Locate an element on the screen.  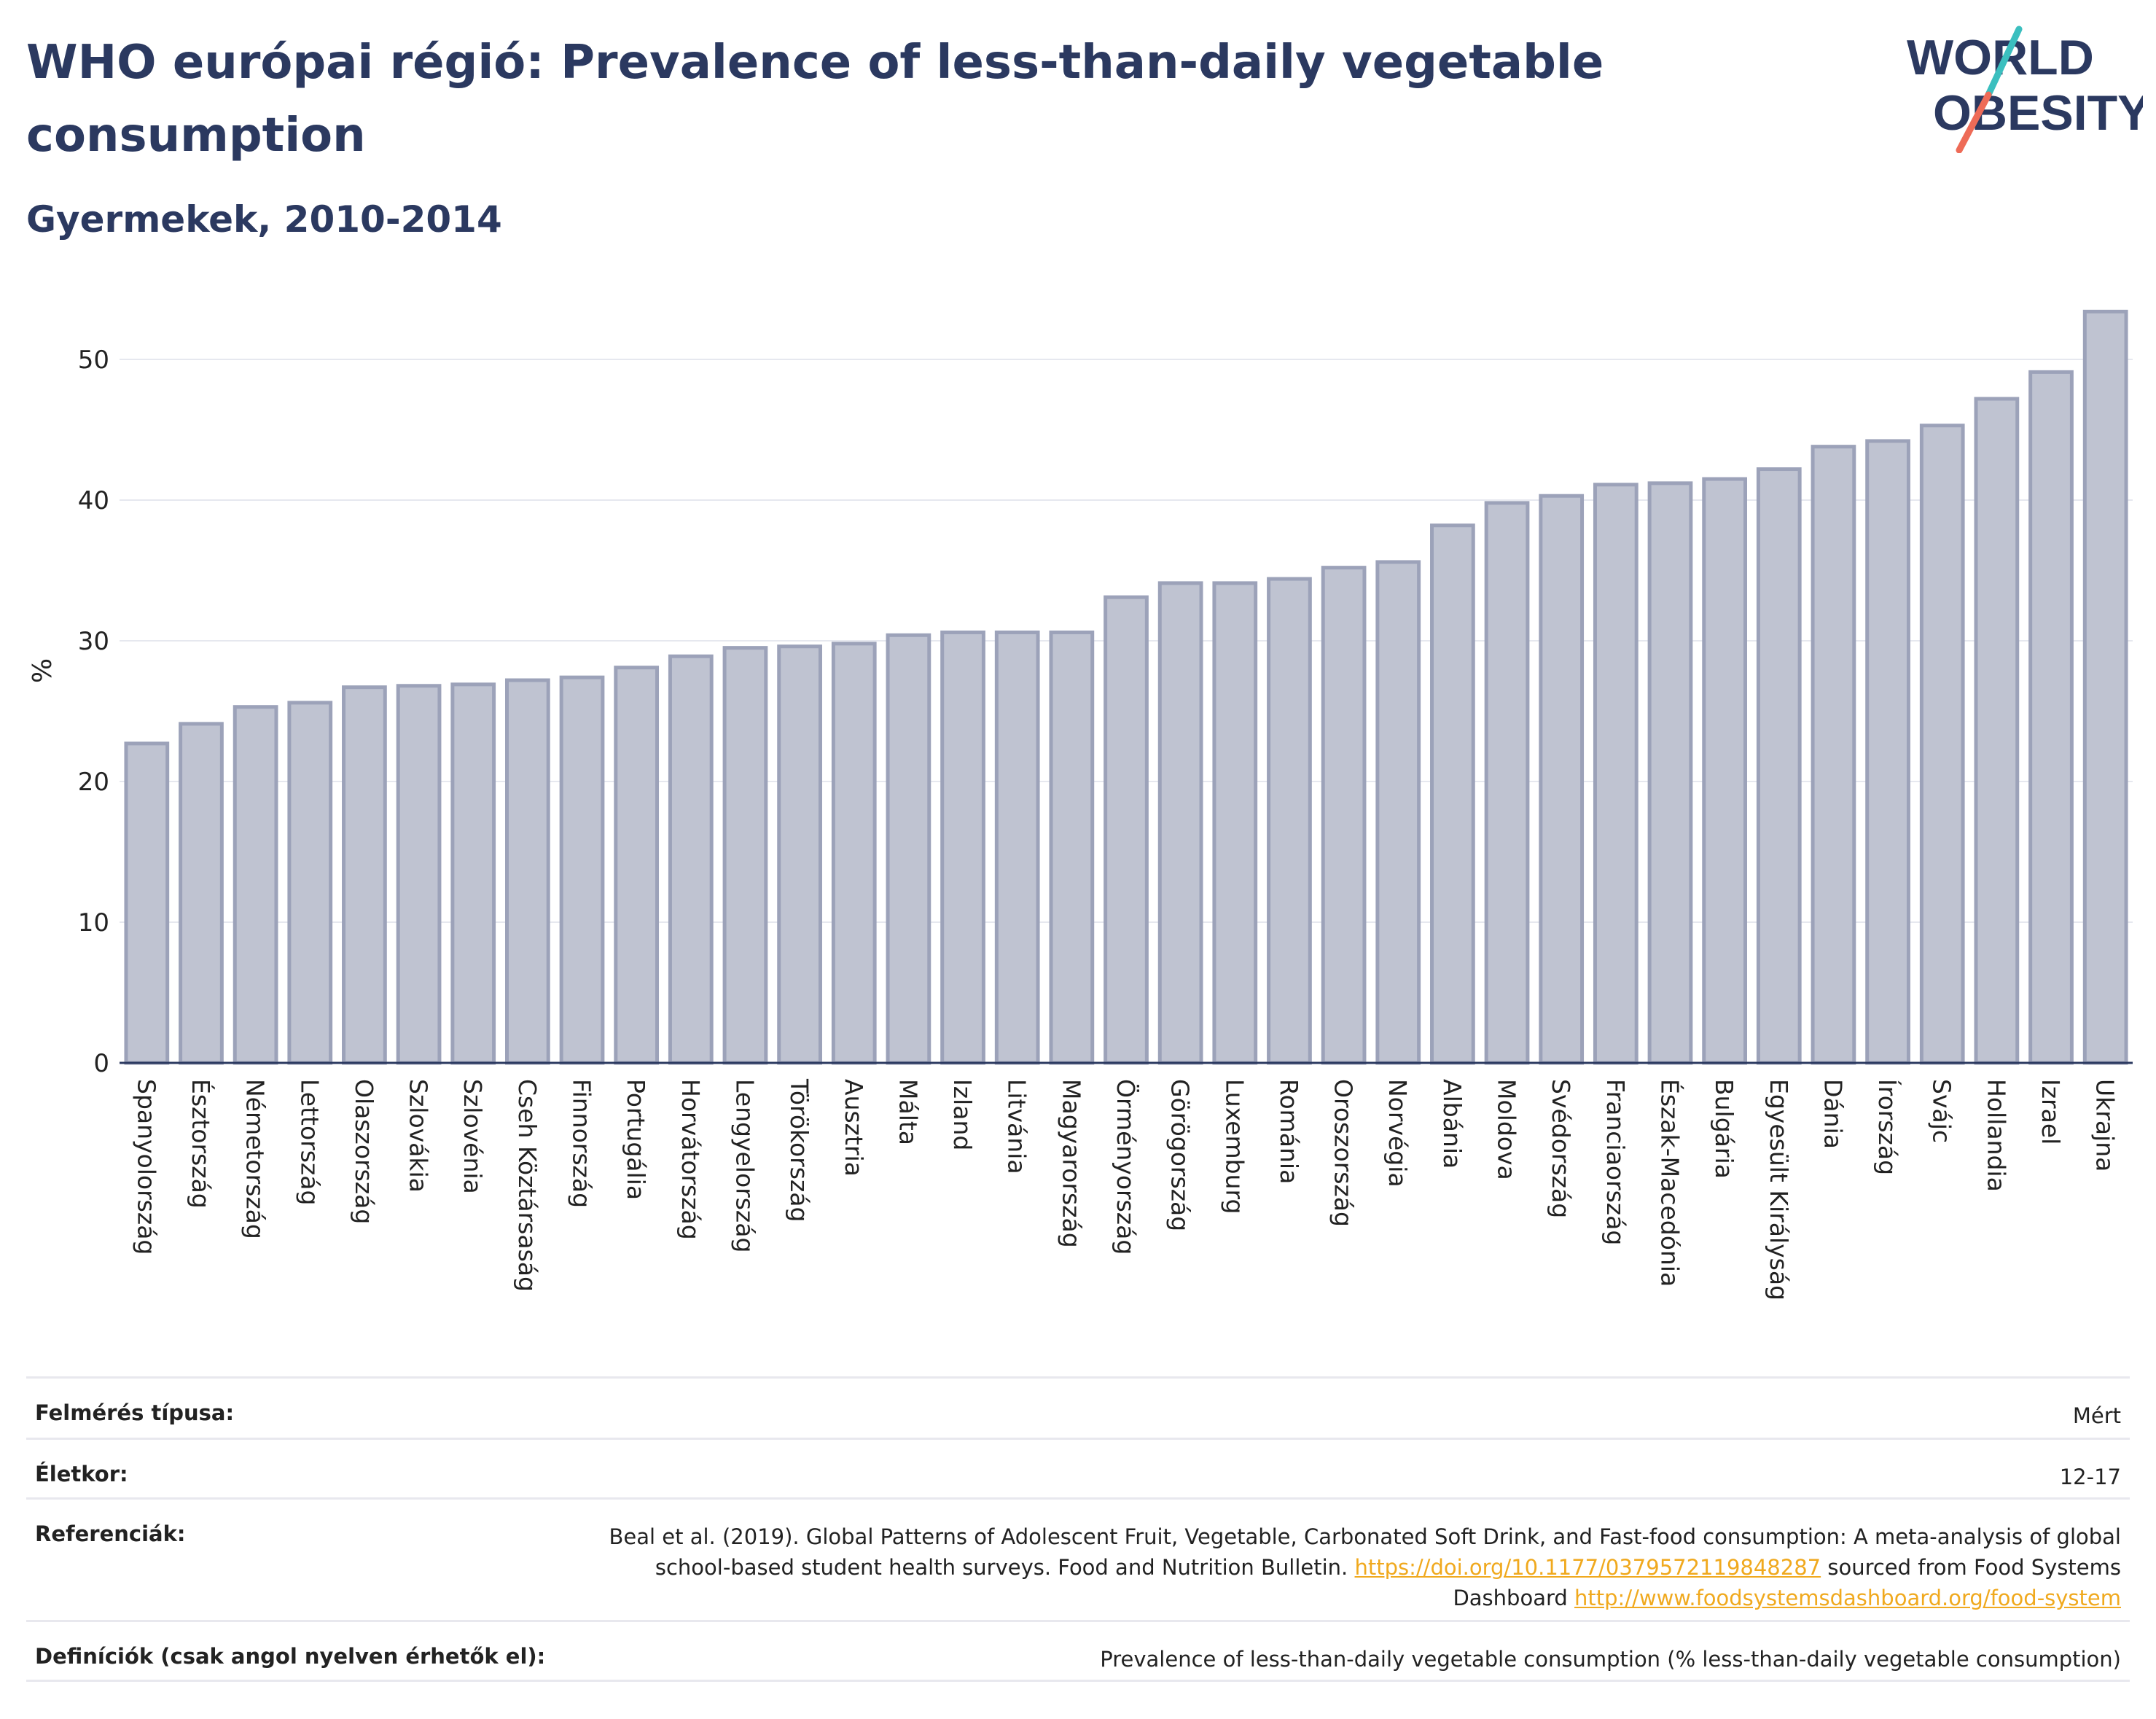
y-tick-label: 10 is located at coordinates (94, 923).